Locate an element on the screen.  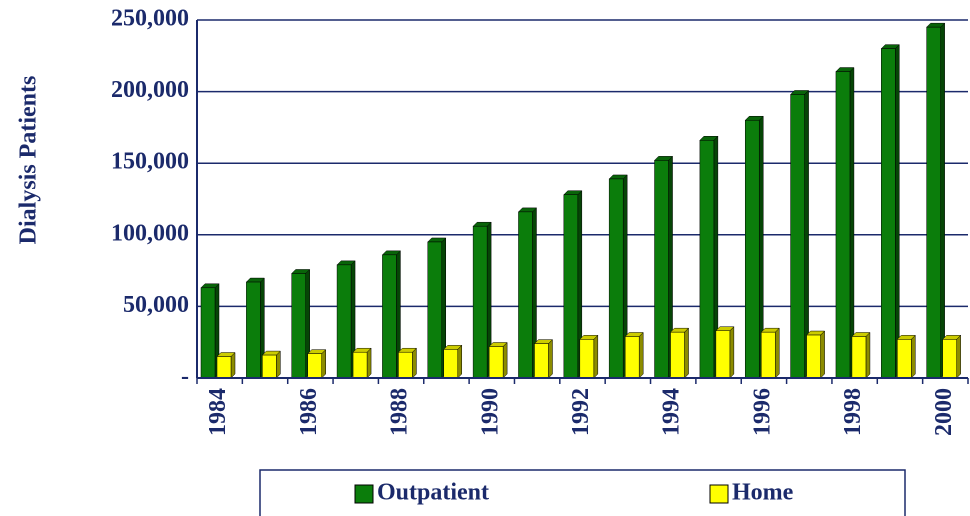
y-tick-label: 200,000 is located at coordinates (150, 90).